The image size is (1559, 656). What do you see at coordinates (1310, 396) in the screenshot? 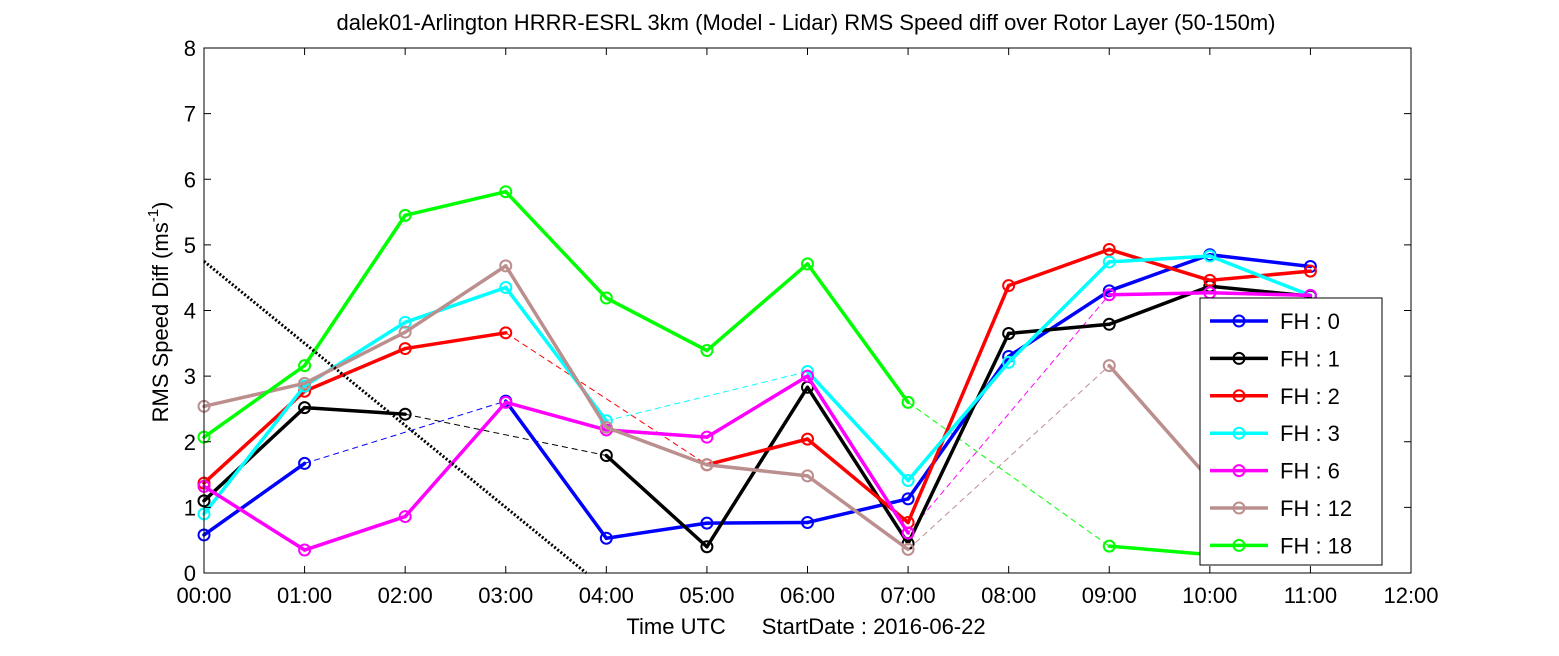
I see `legend-label-fh-2: FH : 2` at bounding box center [1310, 396].